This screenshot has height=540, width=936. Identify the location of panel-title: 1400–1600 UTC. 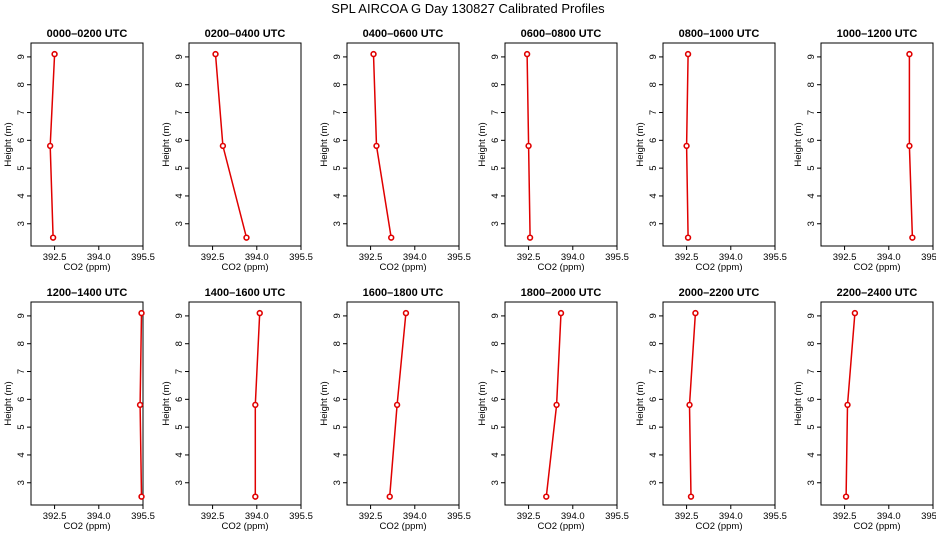
(245, 293).